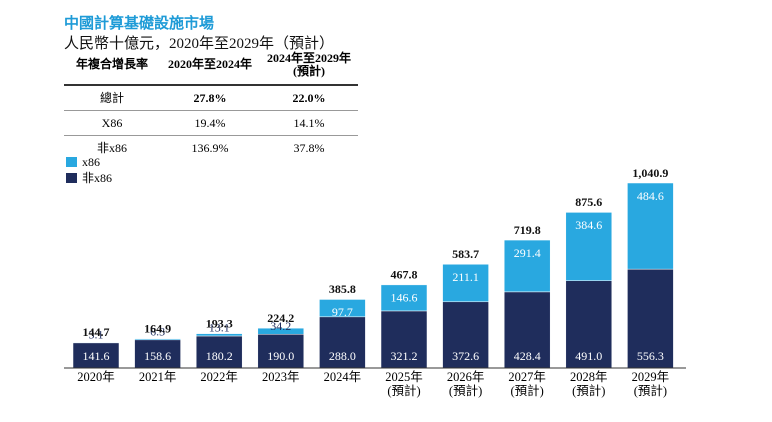 Image resolution: width=772 pixels, height=422 pixels. Describe the element at coordinates (527, 356) in the screenshot. I see `value-label: 428.4` at that location.